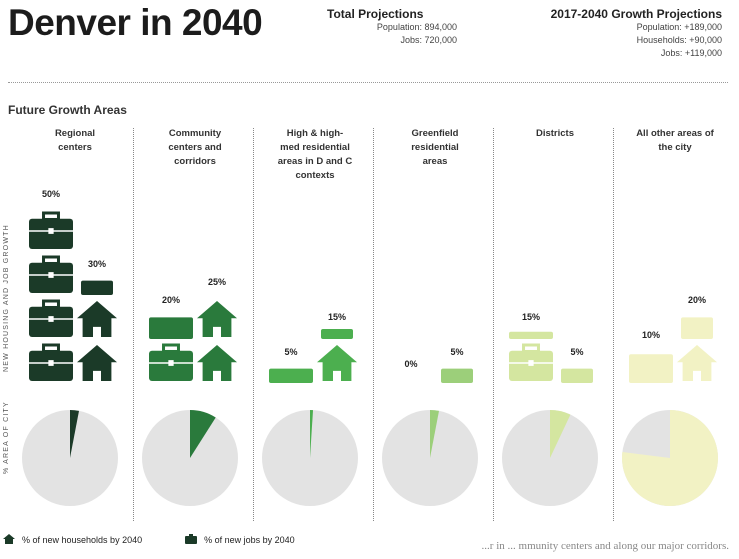 The image size is (739, 559). I want to click on legend-households-icon, so click(9, 540).